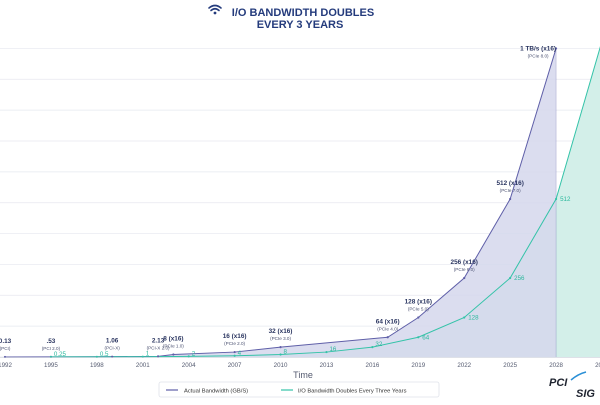 This screenshot has width=600, height=405. Describe the element at coordinates (5, 348) in the screenshot. I see `actual-data-sublabel: (PCI)` at that location.